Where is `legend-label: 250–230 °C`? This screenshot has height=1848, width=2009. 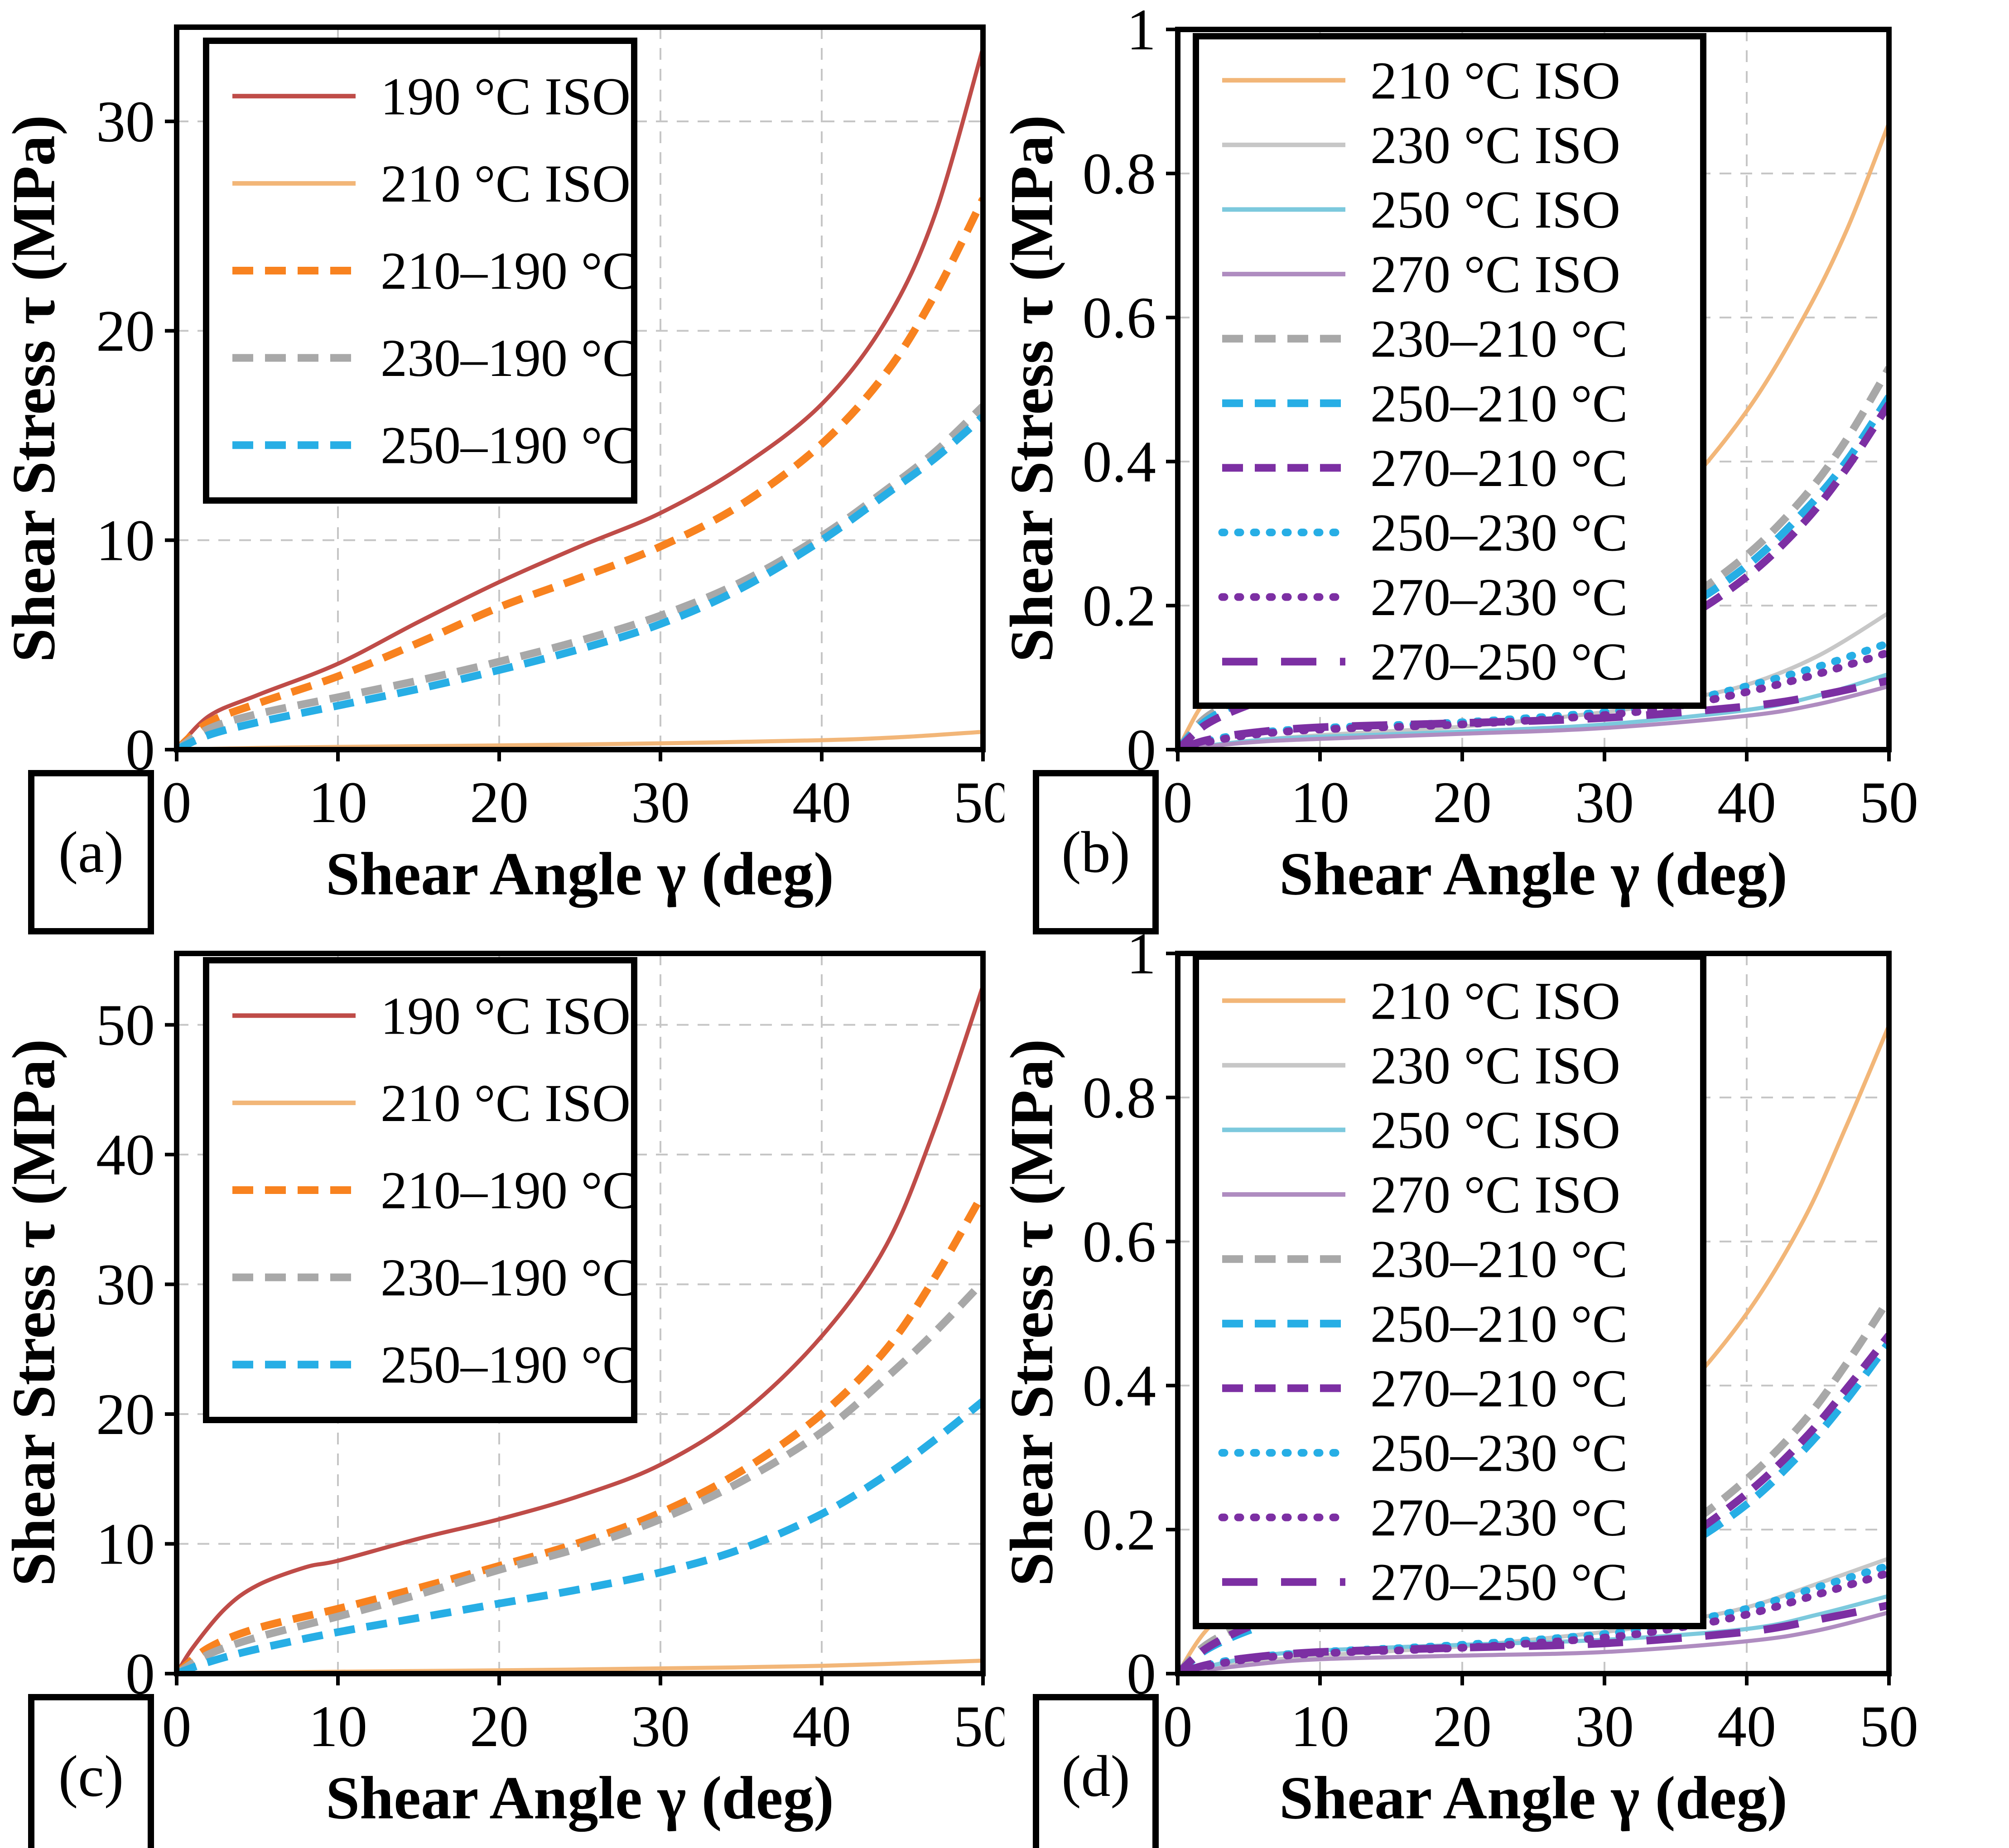 legend-label: 250–230 °C is located at coordinates (1499, 1453).